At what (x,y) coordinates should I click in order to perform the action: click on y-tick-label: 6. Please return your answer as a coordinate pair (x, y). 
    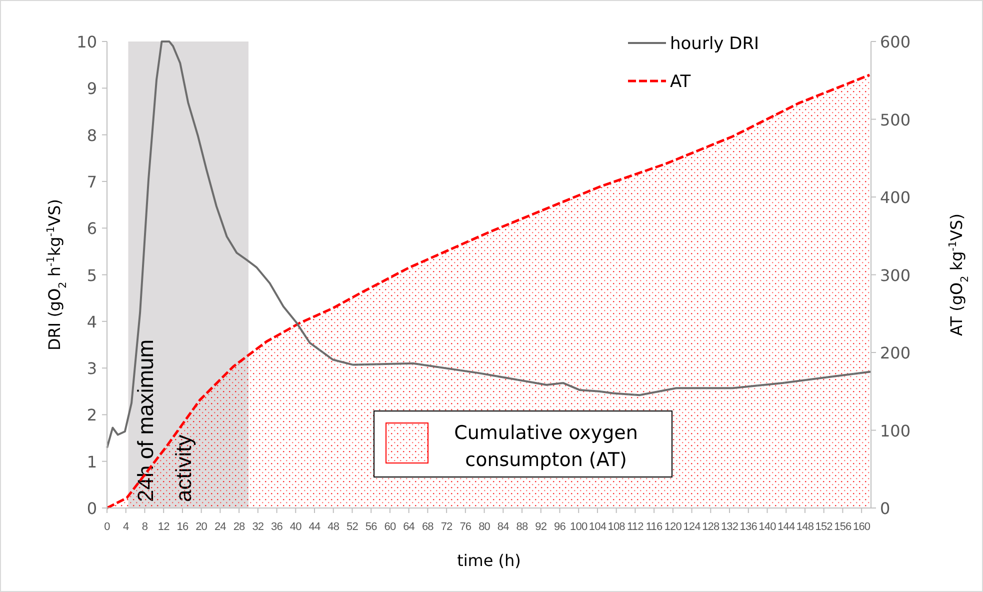
    Looking at the image, I should click on (91, 228).